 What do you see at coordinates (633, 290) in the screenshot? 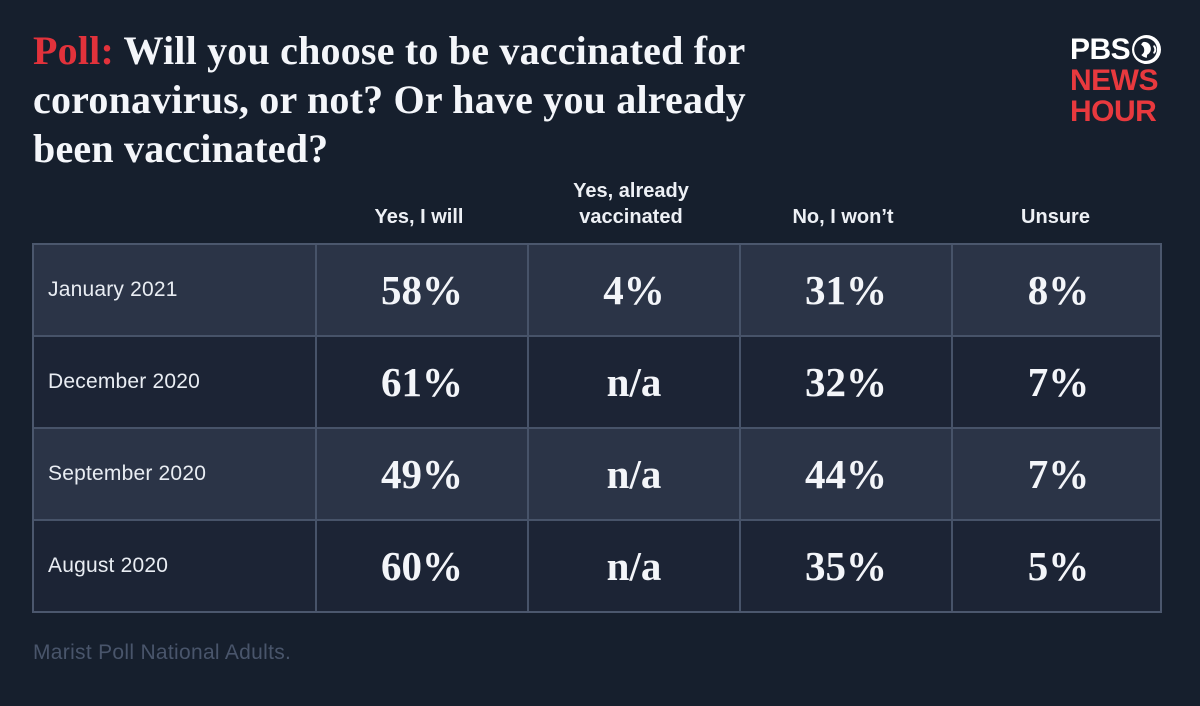
I see `table-cell: 4%` at bounding box center [633, 290].